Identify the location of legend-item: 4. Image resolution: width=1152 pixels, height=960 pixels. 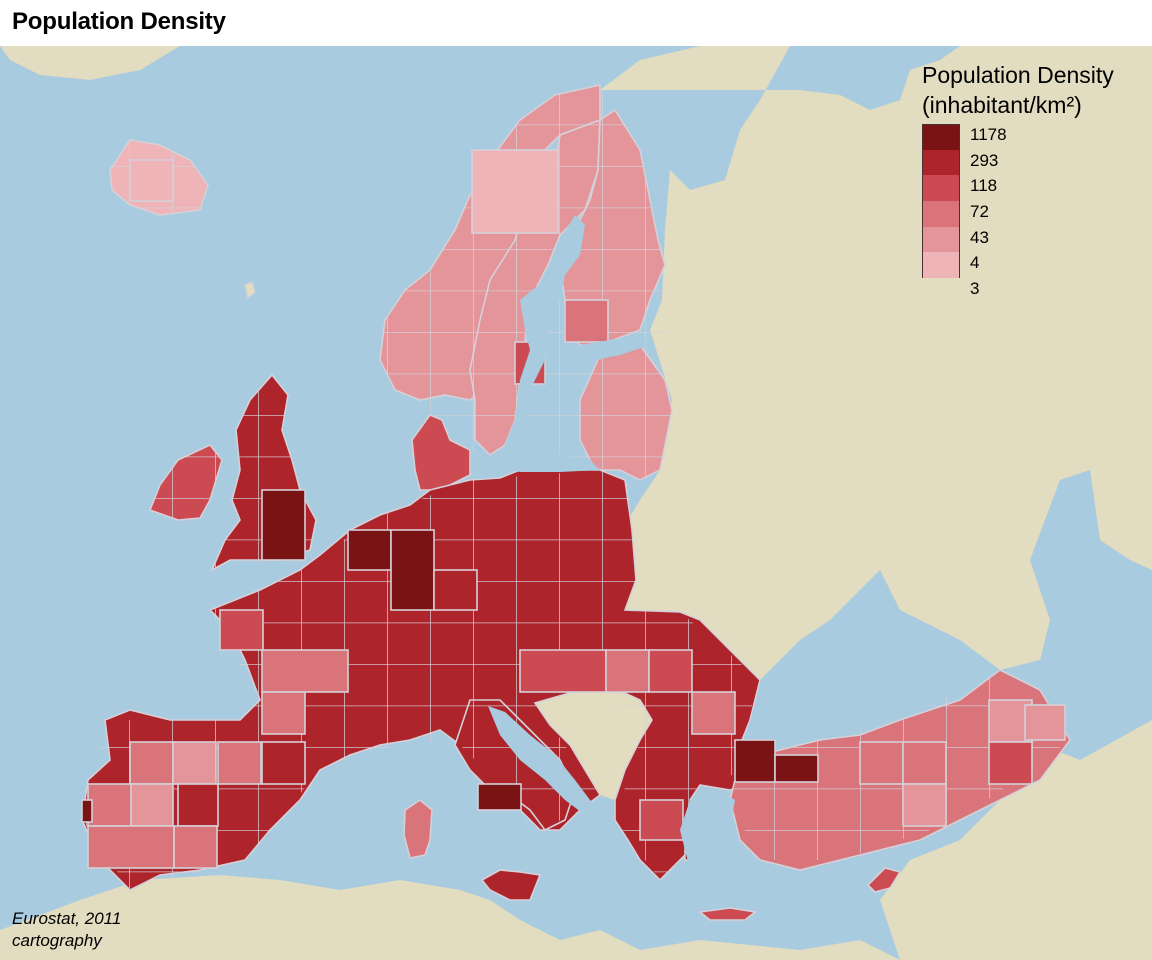
(1018, 265).